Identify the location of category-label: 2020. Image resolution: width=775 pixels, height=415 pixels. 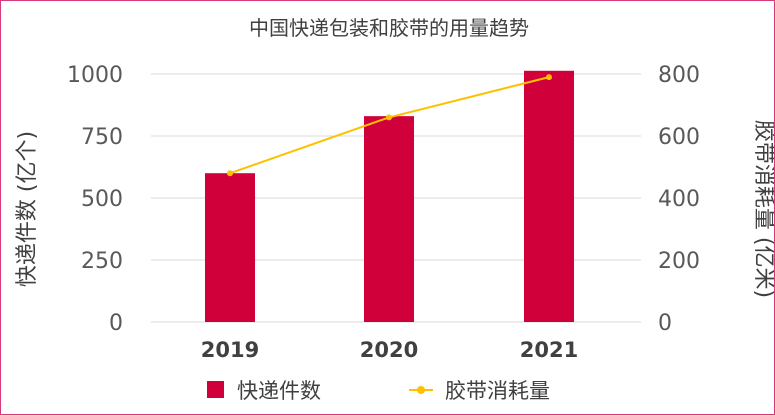
(389, 350).